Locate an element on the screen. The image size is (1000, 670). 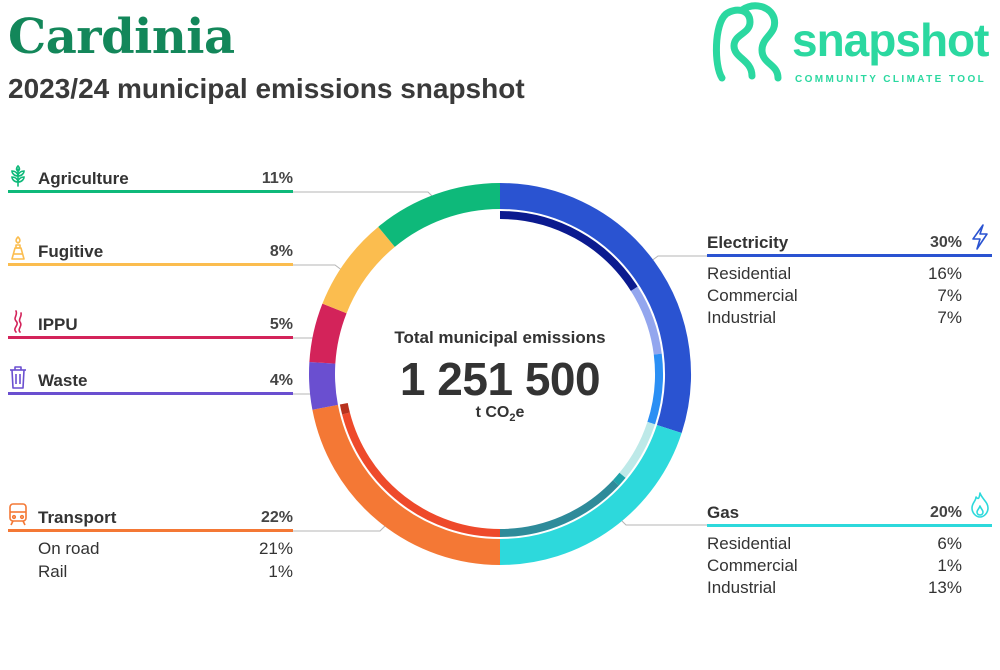
page-title: Cardinia is located at coordinates (121, 37).